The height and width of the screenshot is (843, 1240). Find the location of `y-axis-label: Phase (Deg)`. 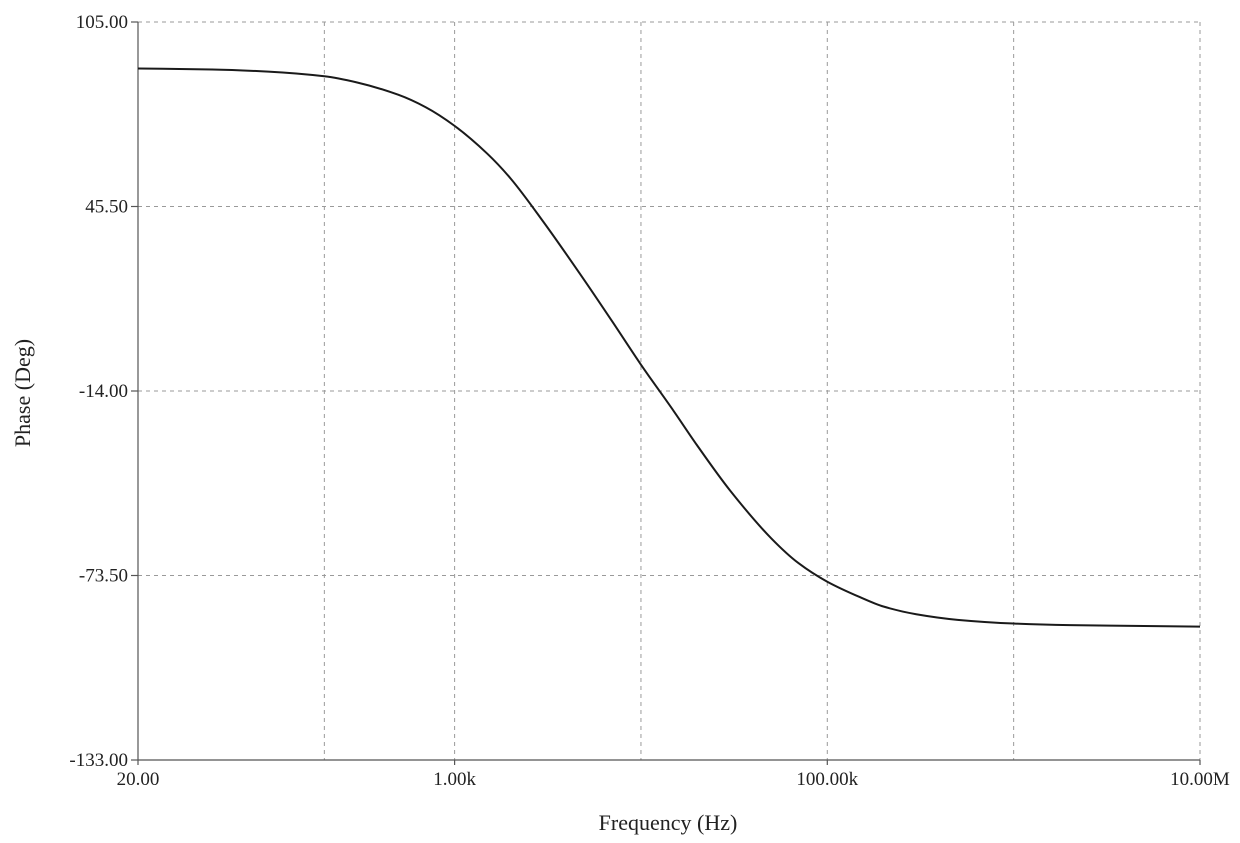

y-axis-label: Phase (Deg) is located at coordinates (22, 393).